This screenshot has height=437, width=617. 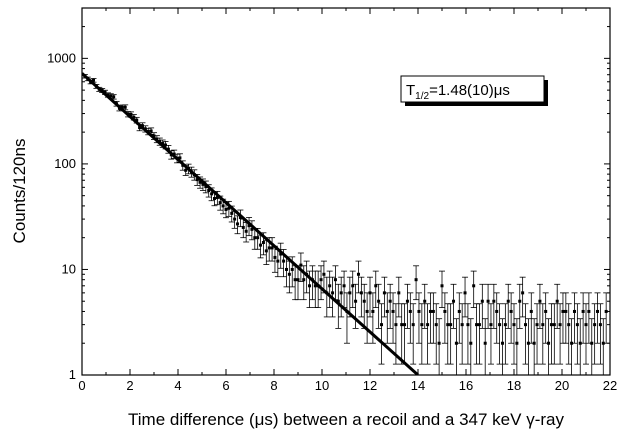 What do you see at coordinates (177, 385) in the screenshot?
I see `x-tick-label: 4` at bounding box center [177, 385].